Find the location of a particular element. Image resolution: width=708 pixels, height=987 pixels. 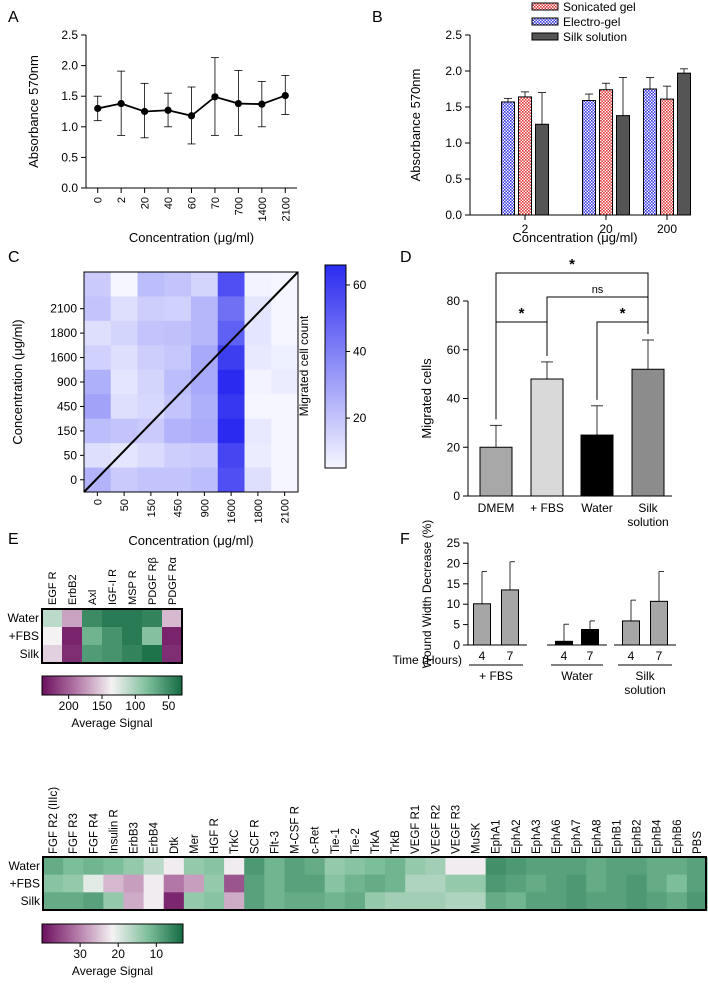

y-tick-label: 1.0 is located at coordinates (453, 143).